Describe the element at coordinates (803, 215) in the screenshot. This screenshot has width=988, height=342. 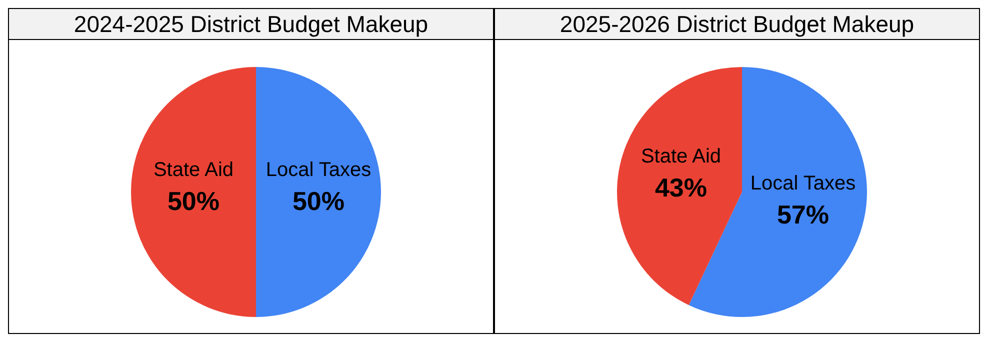
I see `data-label: 57%` at that location.